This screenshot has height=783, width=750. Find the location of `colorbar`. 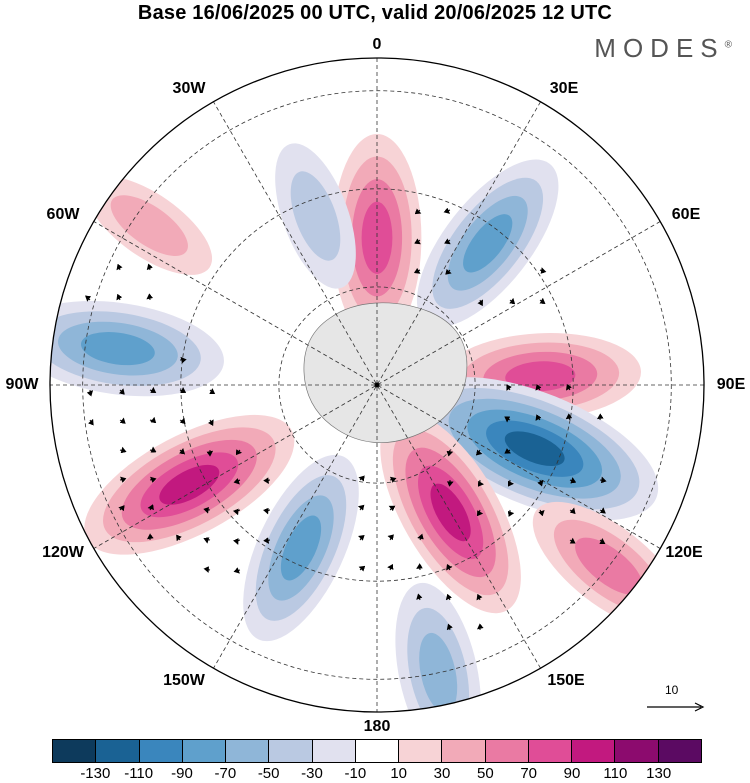

colorbar is located at coordinates (377, 751).